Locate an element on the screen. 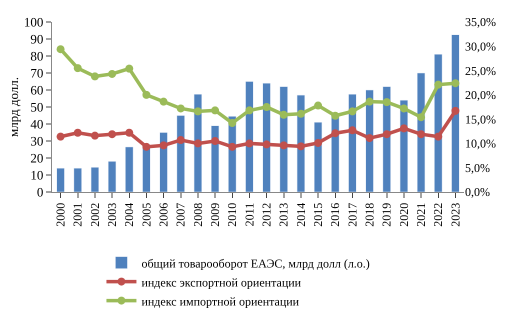 The height and width of the screenshot is (327, 514). x-tick-label: 2018 is located at coordinates (369, 214).